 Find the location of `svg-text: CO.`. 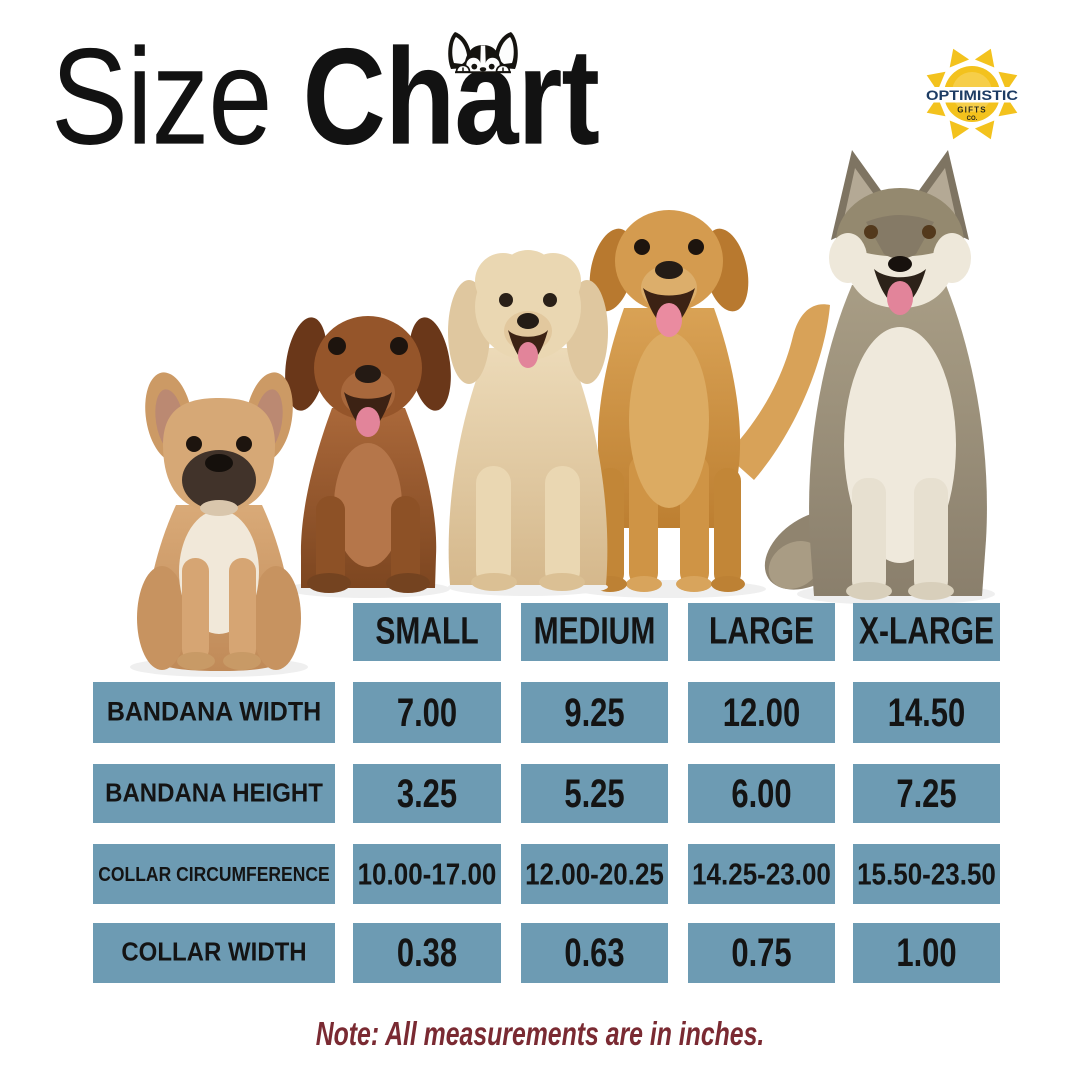

svg-text: CO. is located at coordinates (972, 119).